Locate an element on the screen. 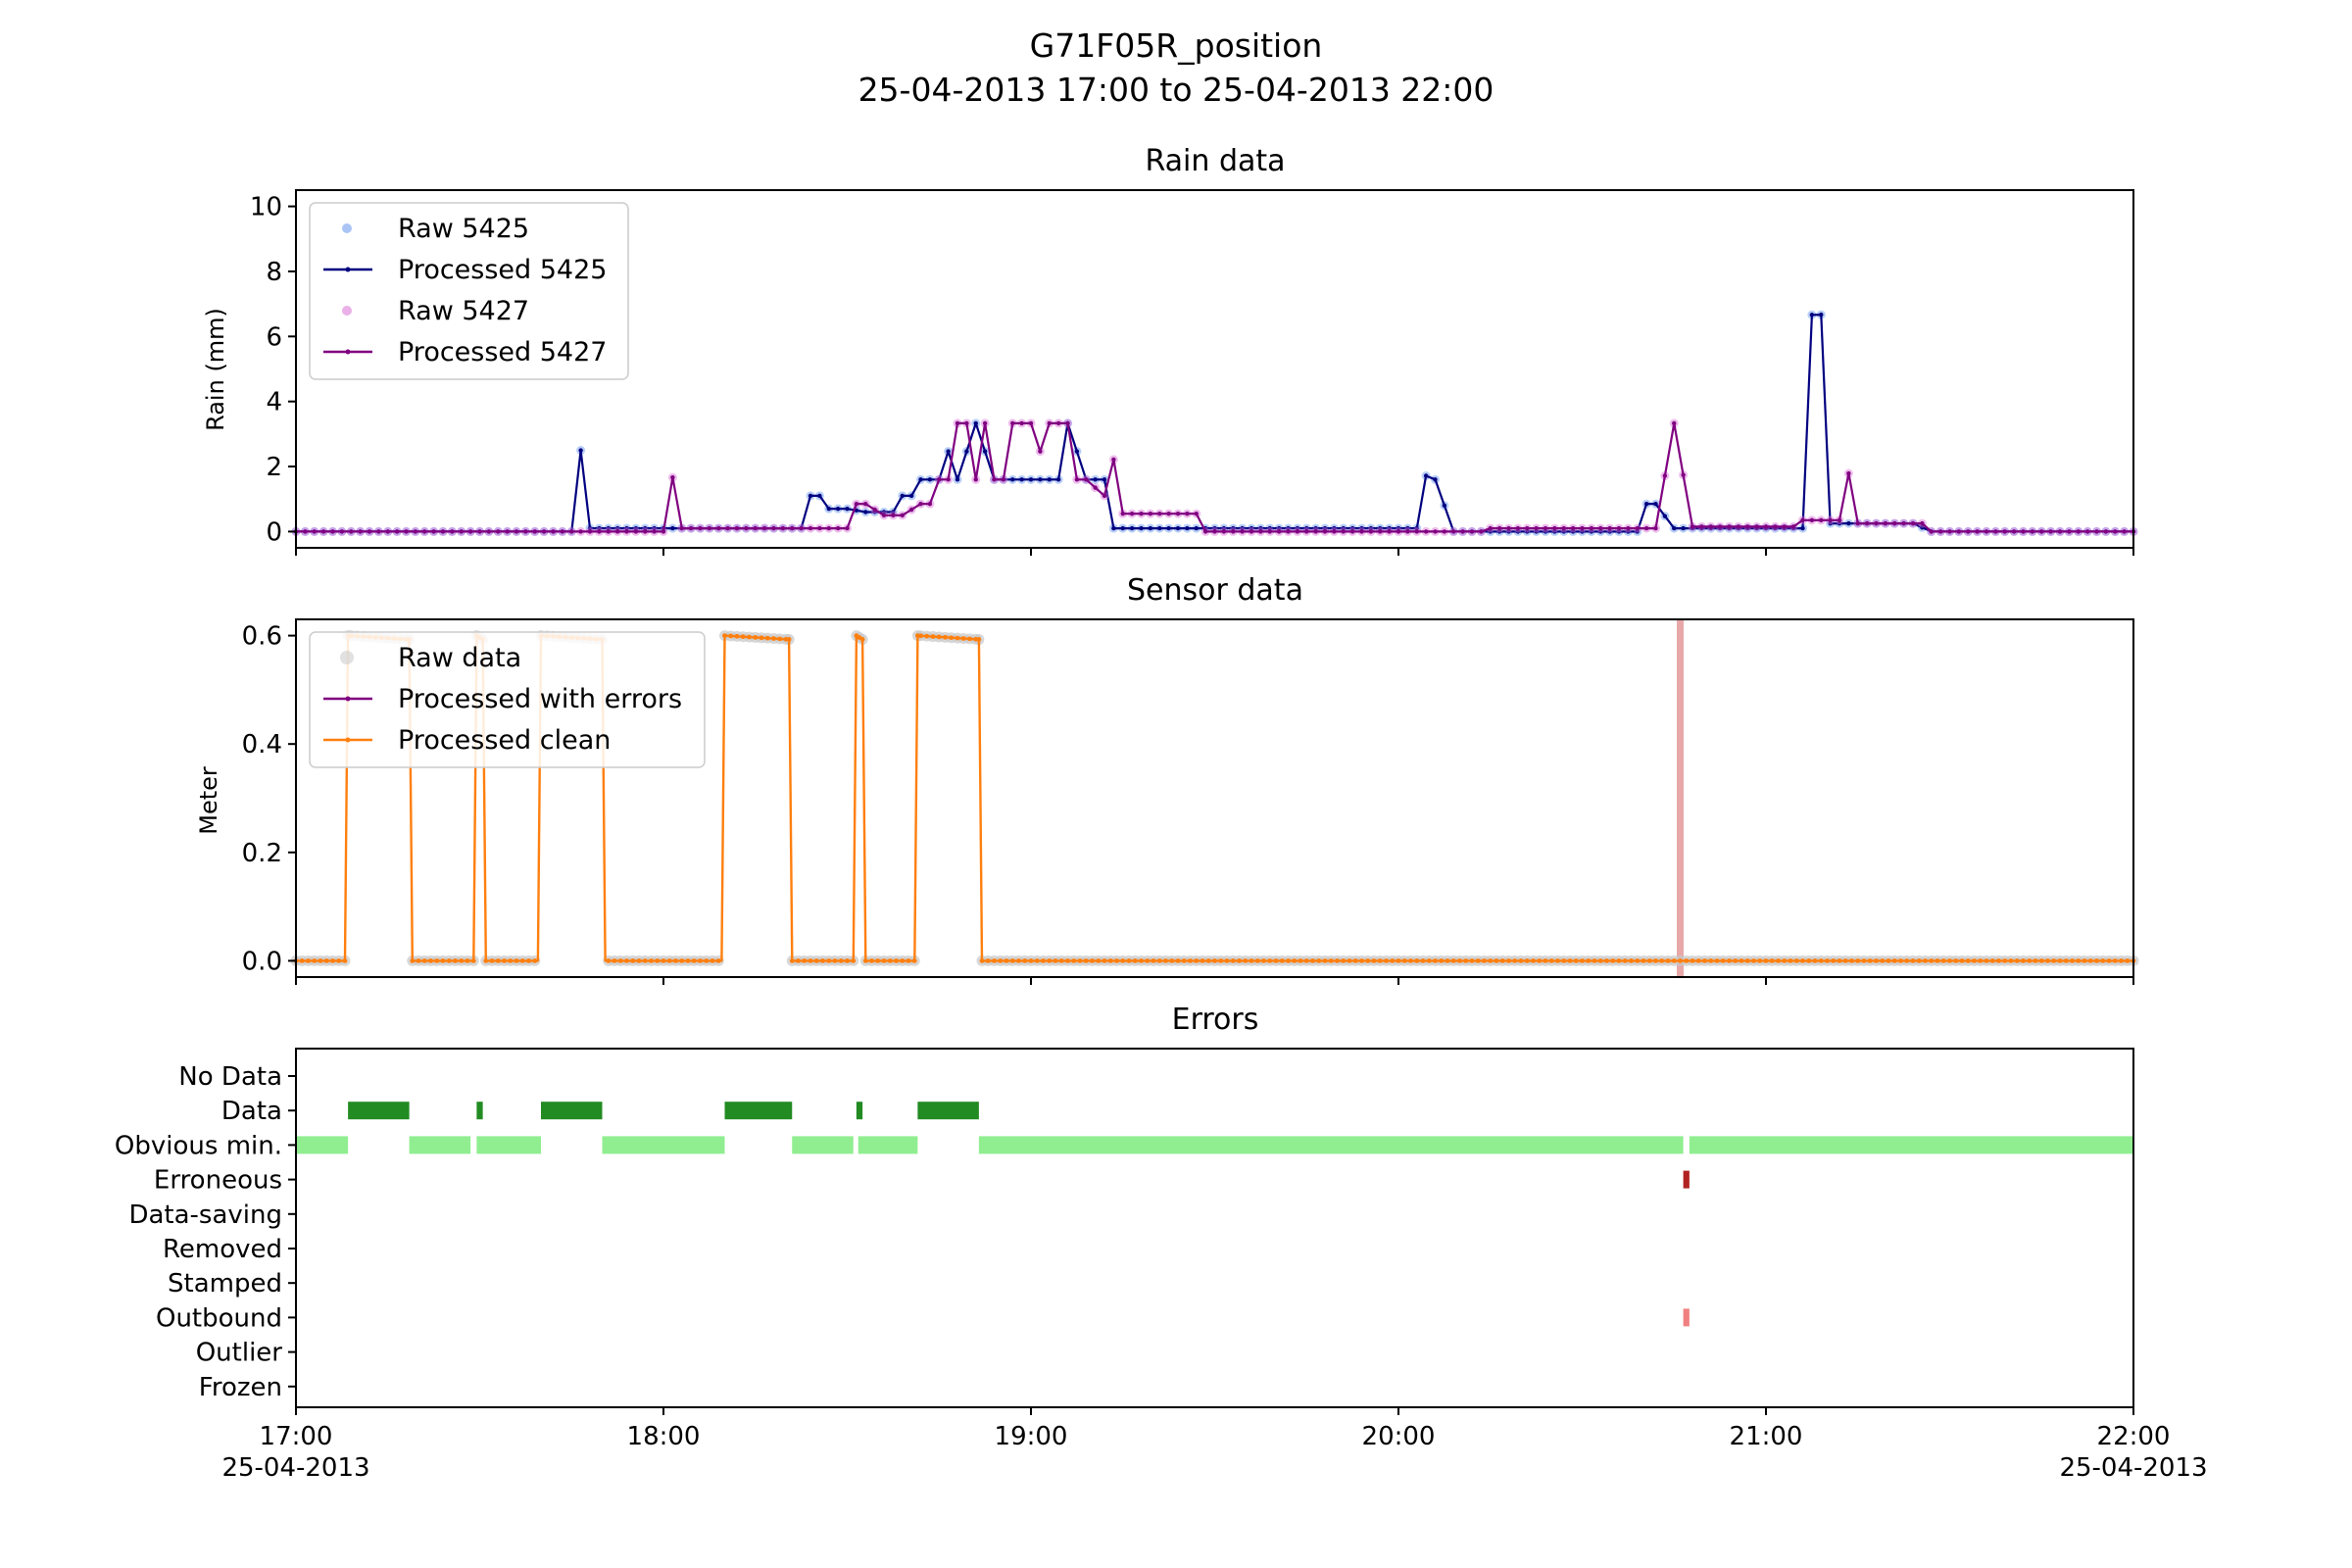 The width and height of the screenshot is (2352, 1568). sensor-y-tick-label: 0.2 is located at coordinates (262, 853).